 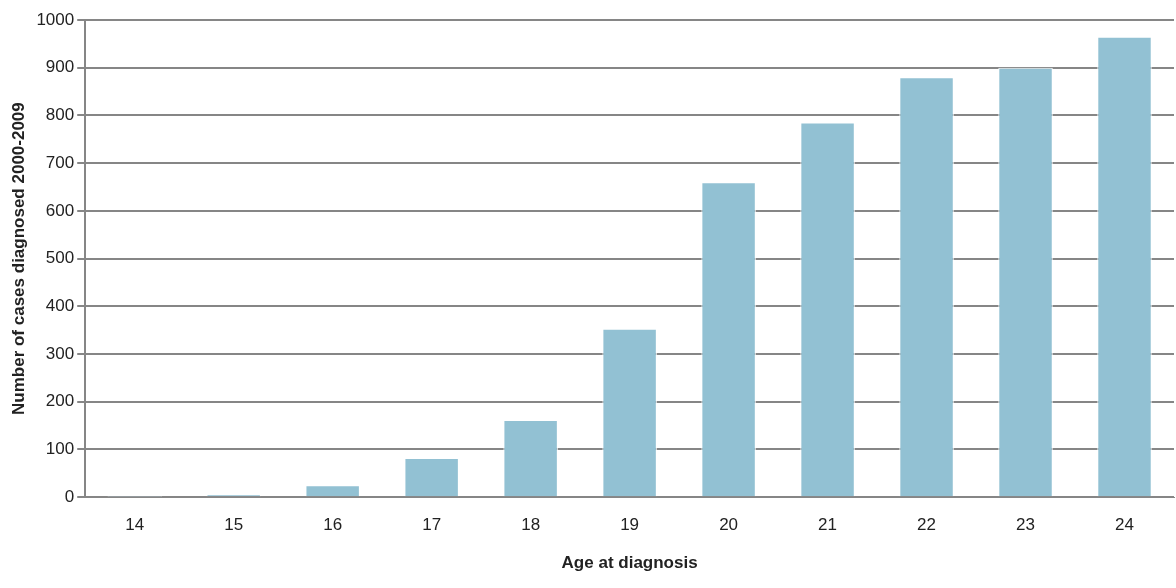 What do you see at coordinates (432, 525) in the screenshot?
I see `x-tick-label: 17` at bounding box center [432, 525].